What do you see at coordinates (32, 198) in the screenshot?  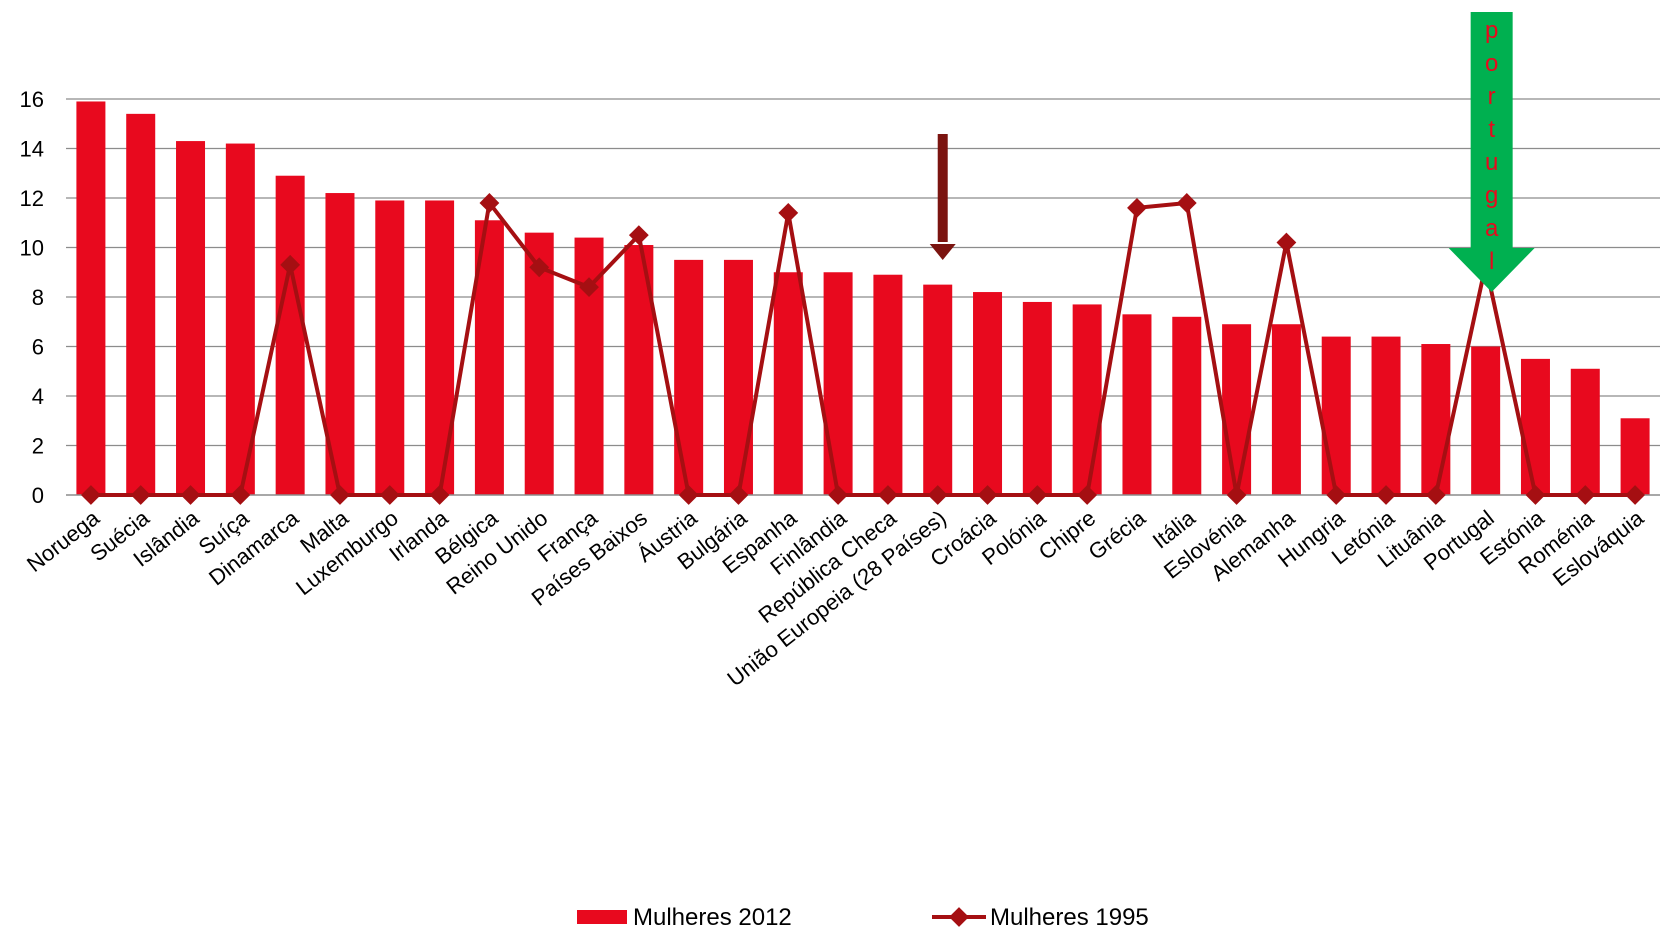 I see `y-tick-label: 12` at bounding box center [32, 198].